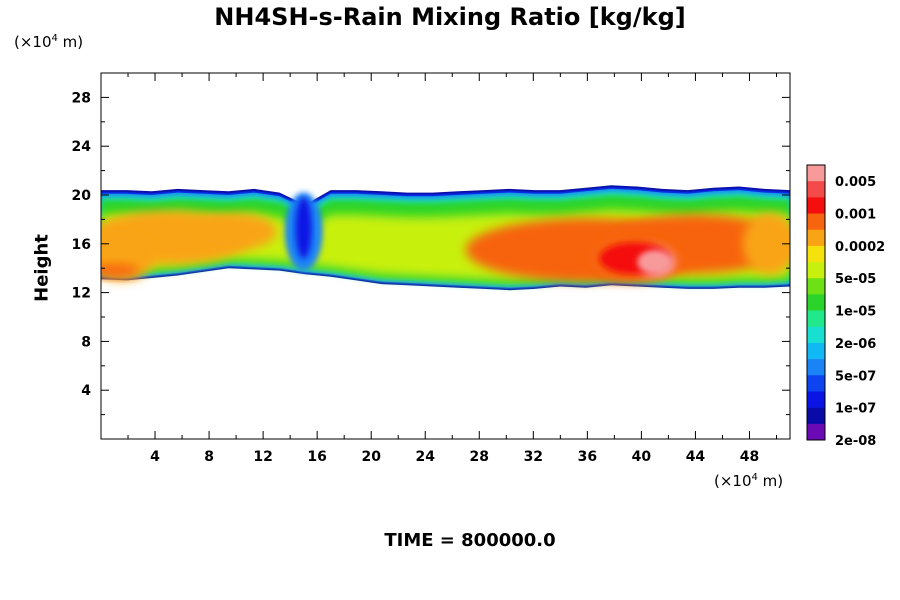  I want to click on y-tick-label: 24, so click(82, 147).